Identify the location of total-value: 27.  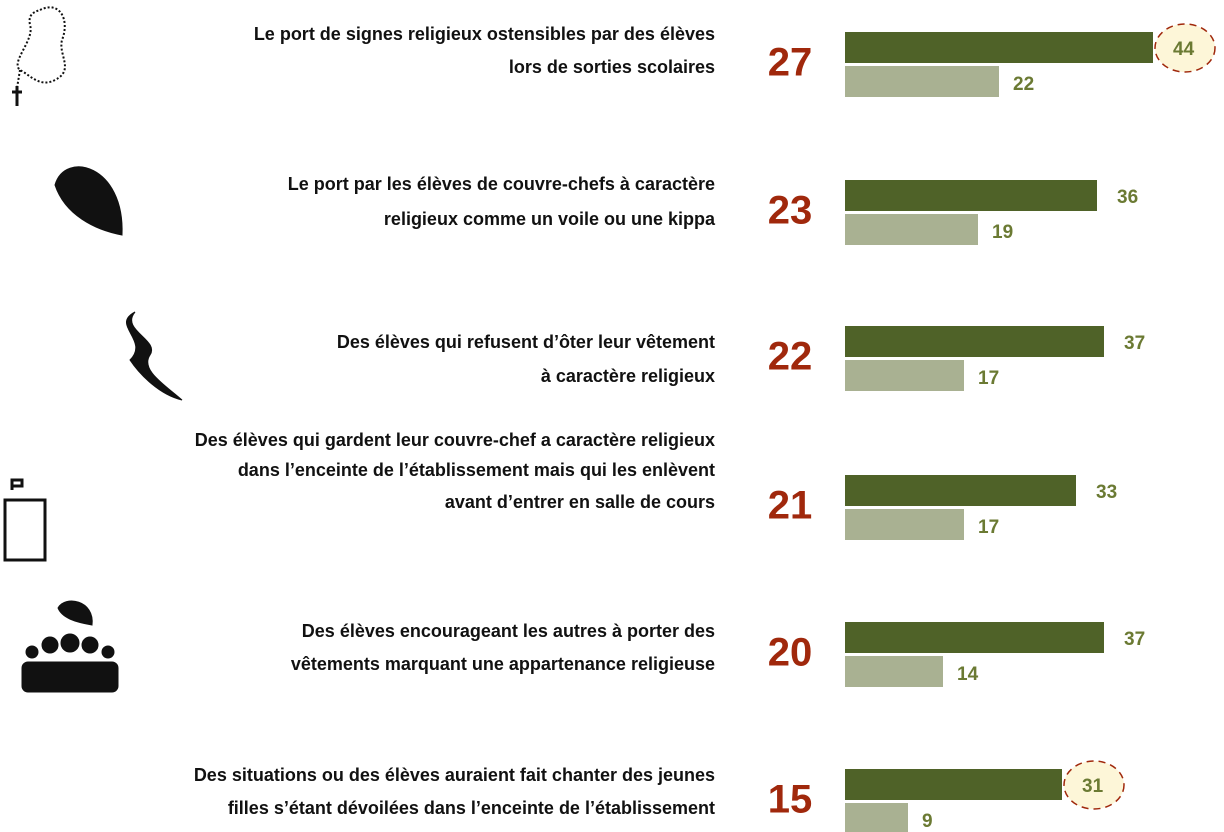
(790, 63).